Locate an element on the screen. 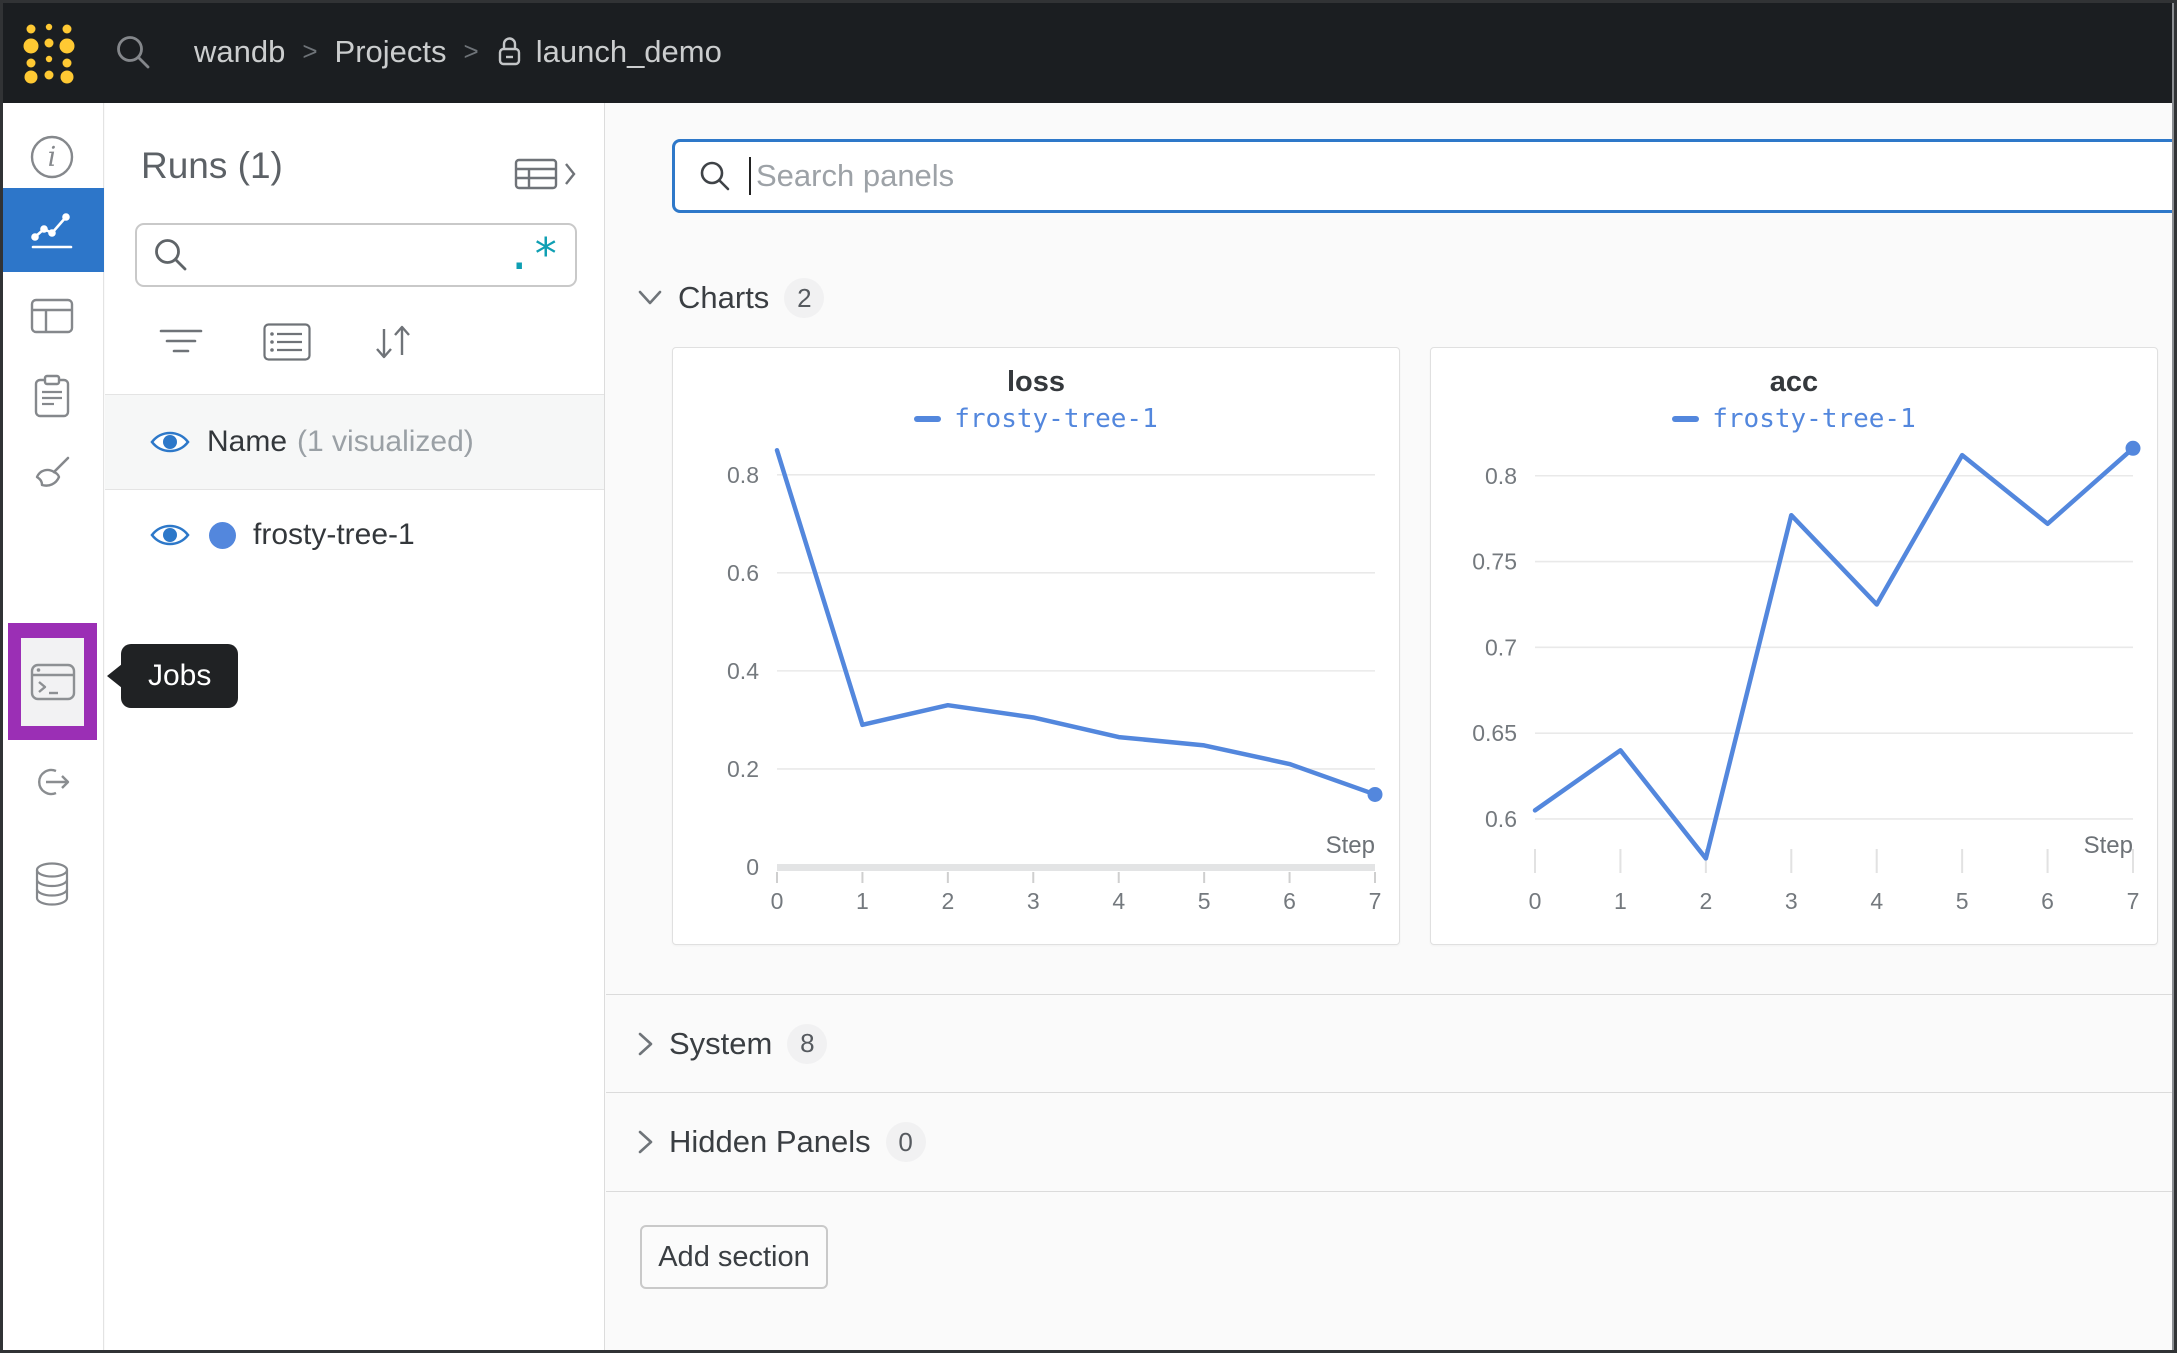 This screenshot has width=2177, height=1353. breadcrumb-entity: wandb is located at coordinates (240, 51).